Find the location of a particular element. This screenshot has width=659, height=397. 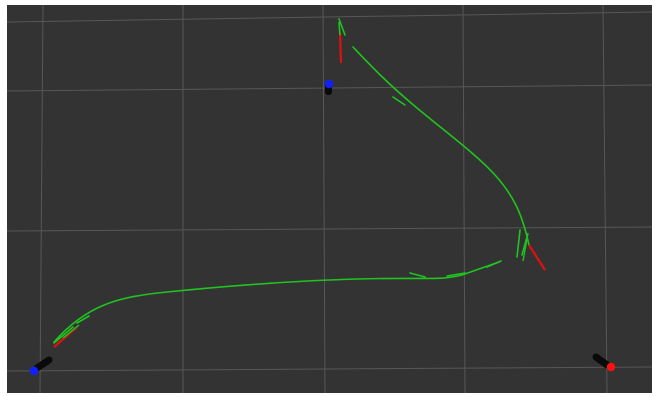

pose-arrow-bottom-left is located at coordinates (66, 336).